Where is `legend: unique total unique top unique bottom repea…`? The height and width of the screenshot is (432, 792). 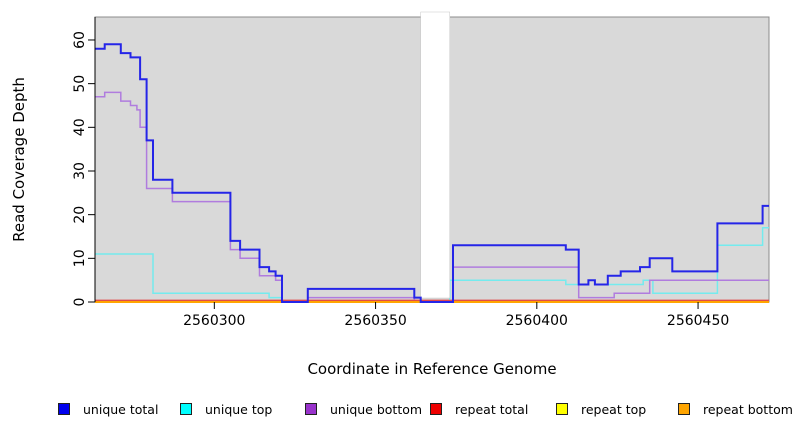
legend: unique total unique top unique bottom repea… is located at coordinates (396, 411).